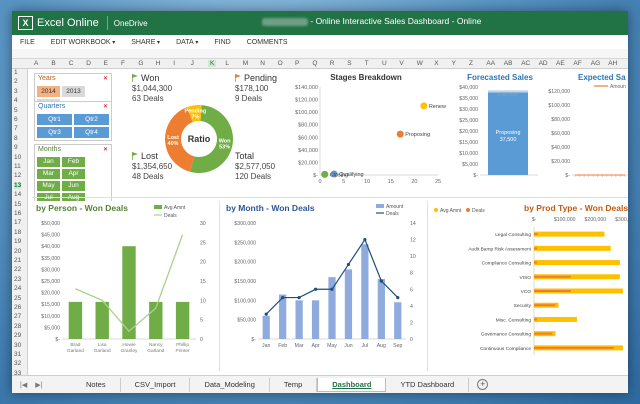 The width and height of the screenshot is (640, 404). Describe the element at coordinates (71, 63) in the screenshot. I see `column-header-C: C` at that location.